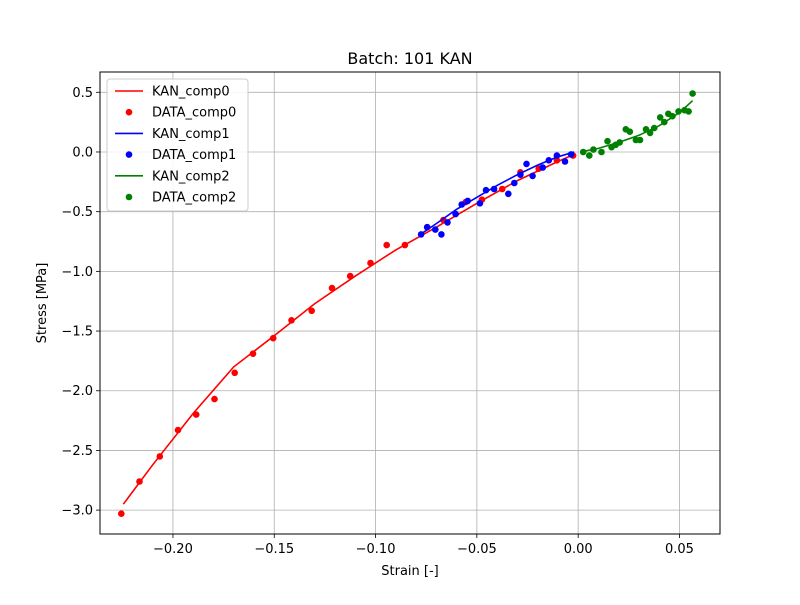 The width and height of the screenshot is (800, 605). I want to click on y-tick-label: −3.0, so click(77, 511).